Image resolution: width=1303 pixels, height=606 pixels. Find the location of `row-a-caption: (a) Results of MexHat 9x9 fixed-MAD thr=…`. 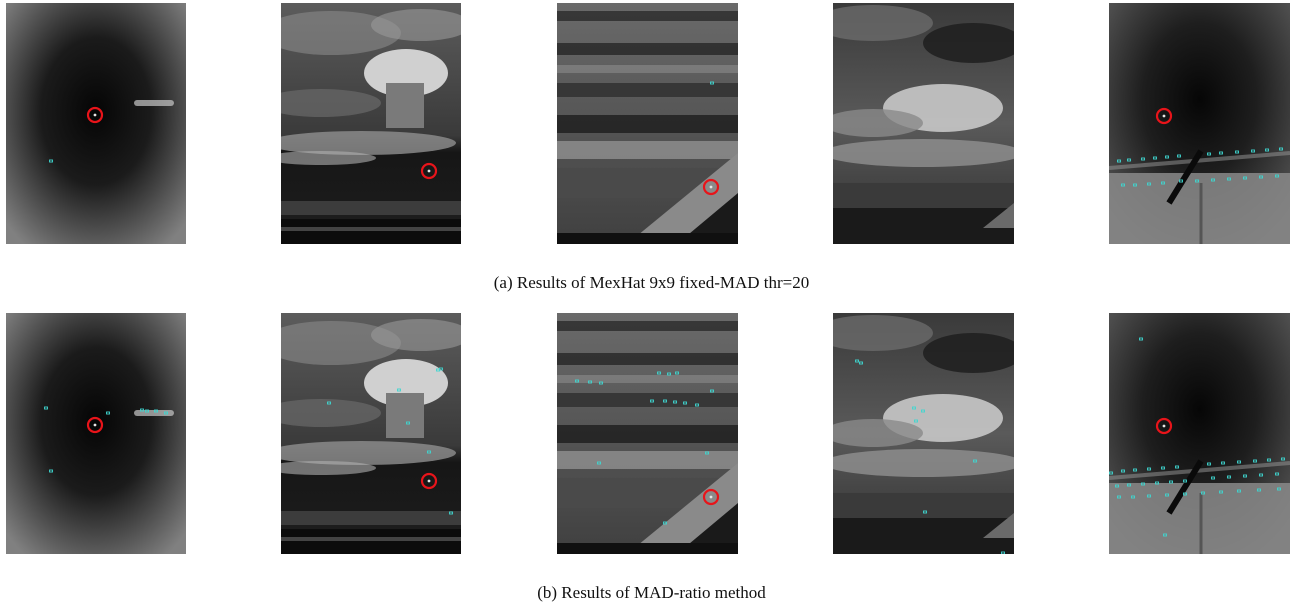

row-a-caption: (a) Results of MexHat 9x9 fixed-MAD thr=… is located at coordinates (651, 282).